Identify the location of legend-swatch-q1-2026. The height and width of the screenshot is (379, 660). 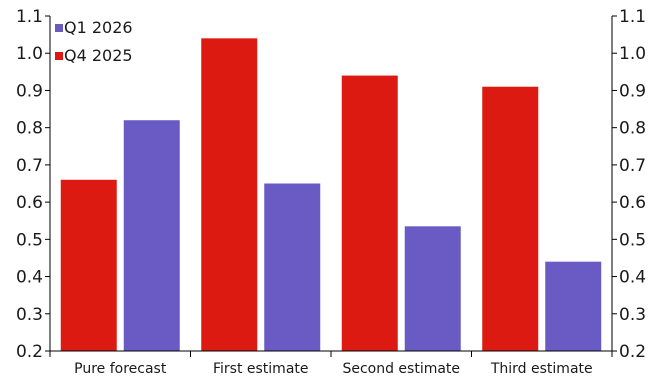
(59, 28).